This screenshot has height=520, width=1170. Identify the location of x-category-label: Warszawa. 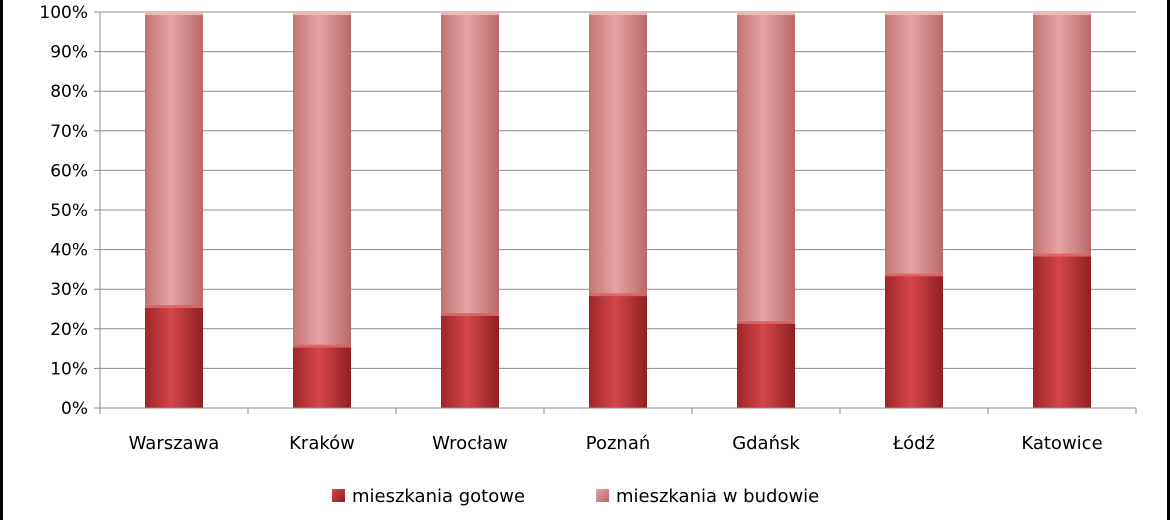
(174, 443).